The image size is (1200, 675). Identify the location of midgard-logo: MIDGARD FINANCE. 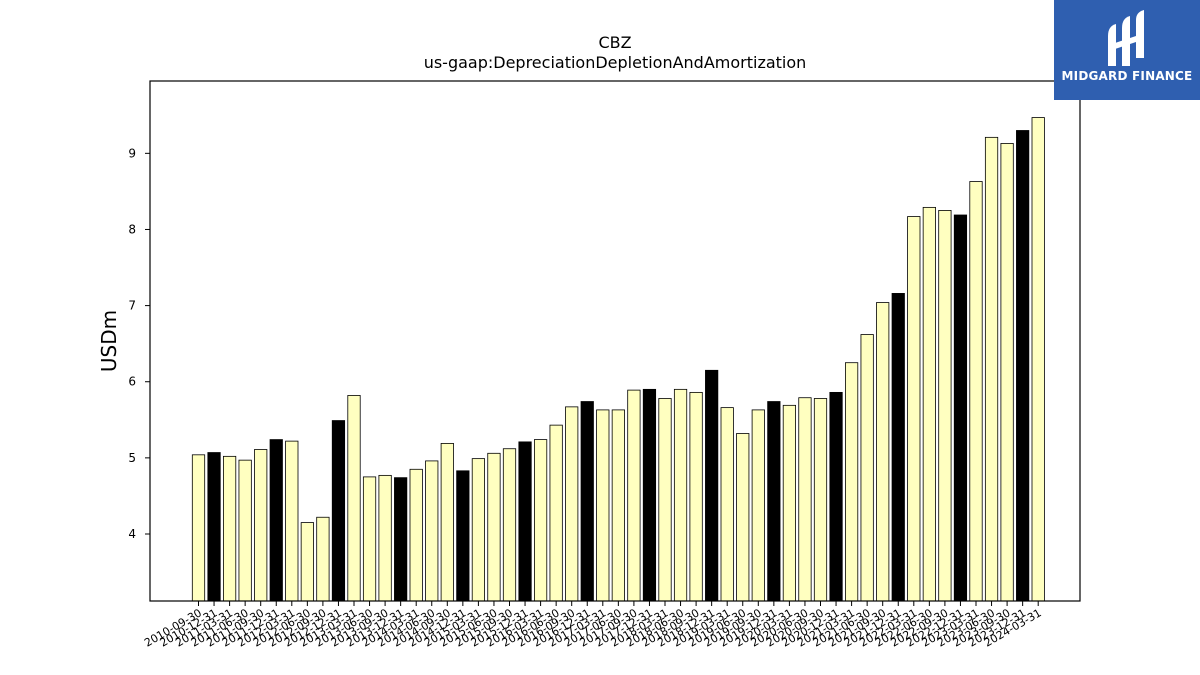
(1127, 50).